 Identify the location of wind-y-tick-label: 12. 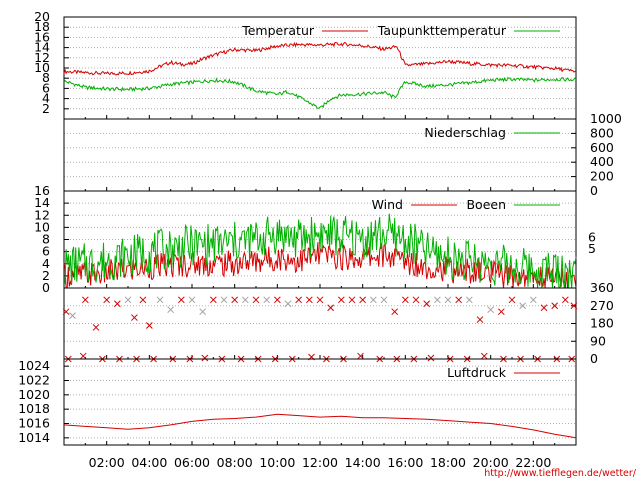
(42, 214).